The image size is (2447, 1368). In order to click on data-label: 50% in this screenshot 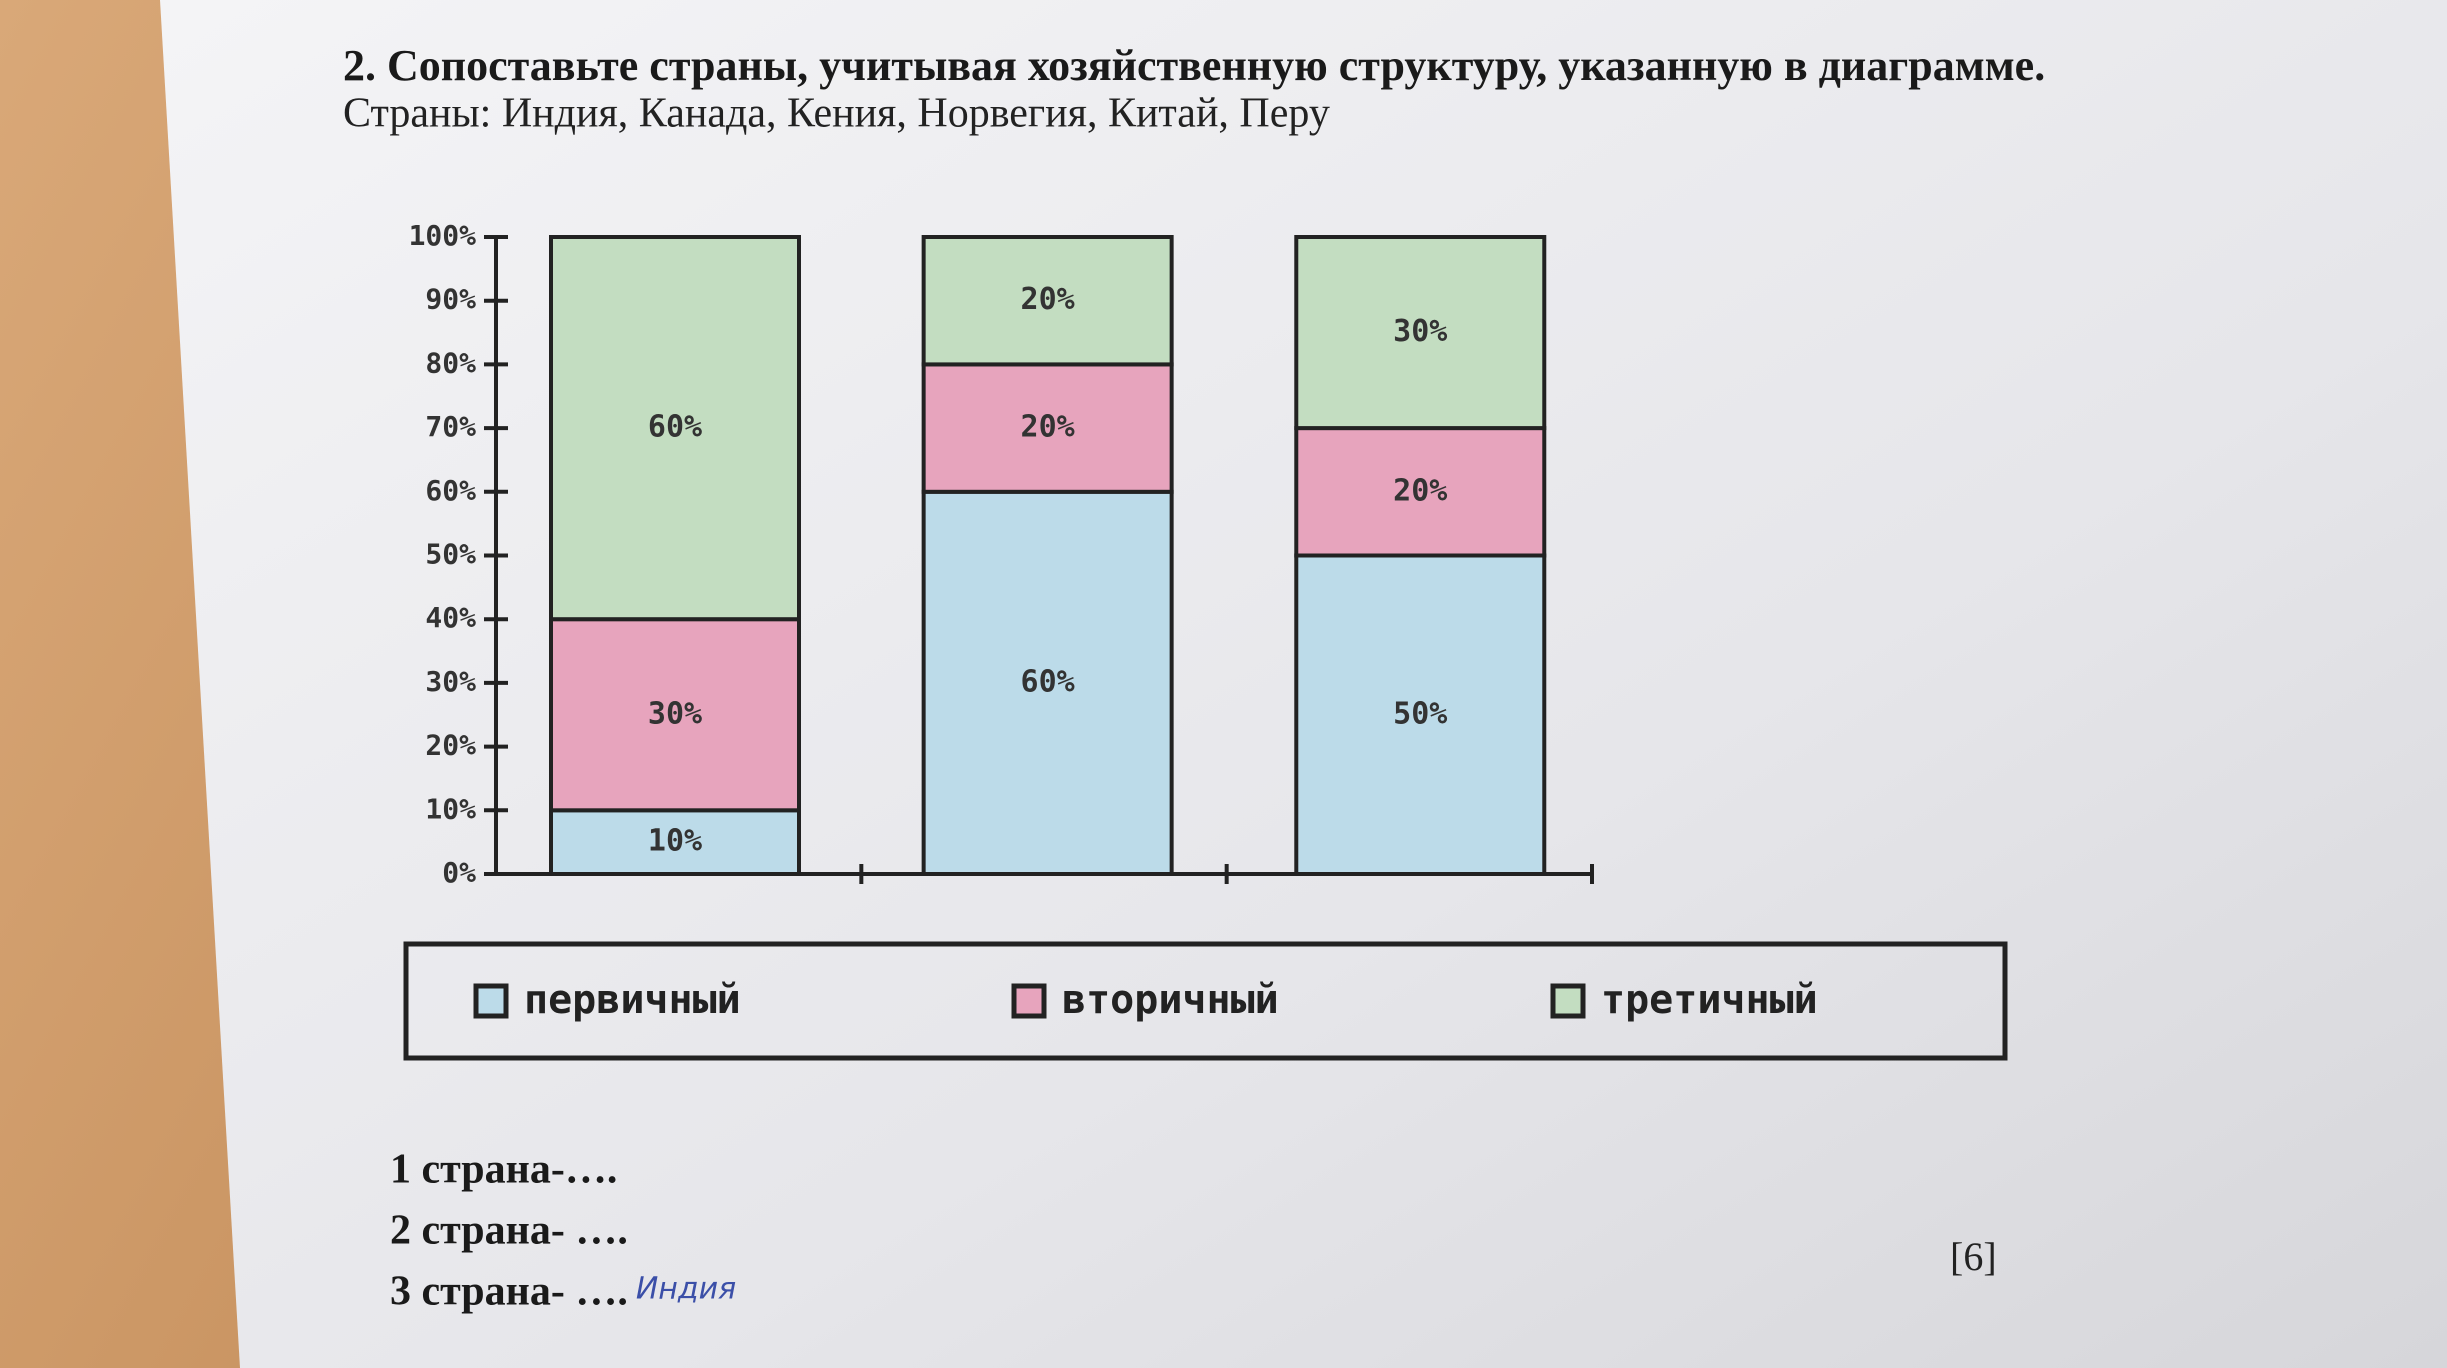, I will do `click(1420, 713)`.